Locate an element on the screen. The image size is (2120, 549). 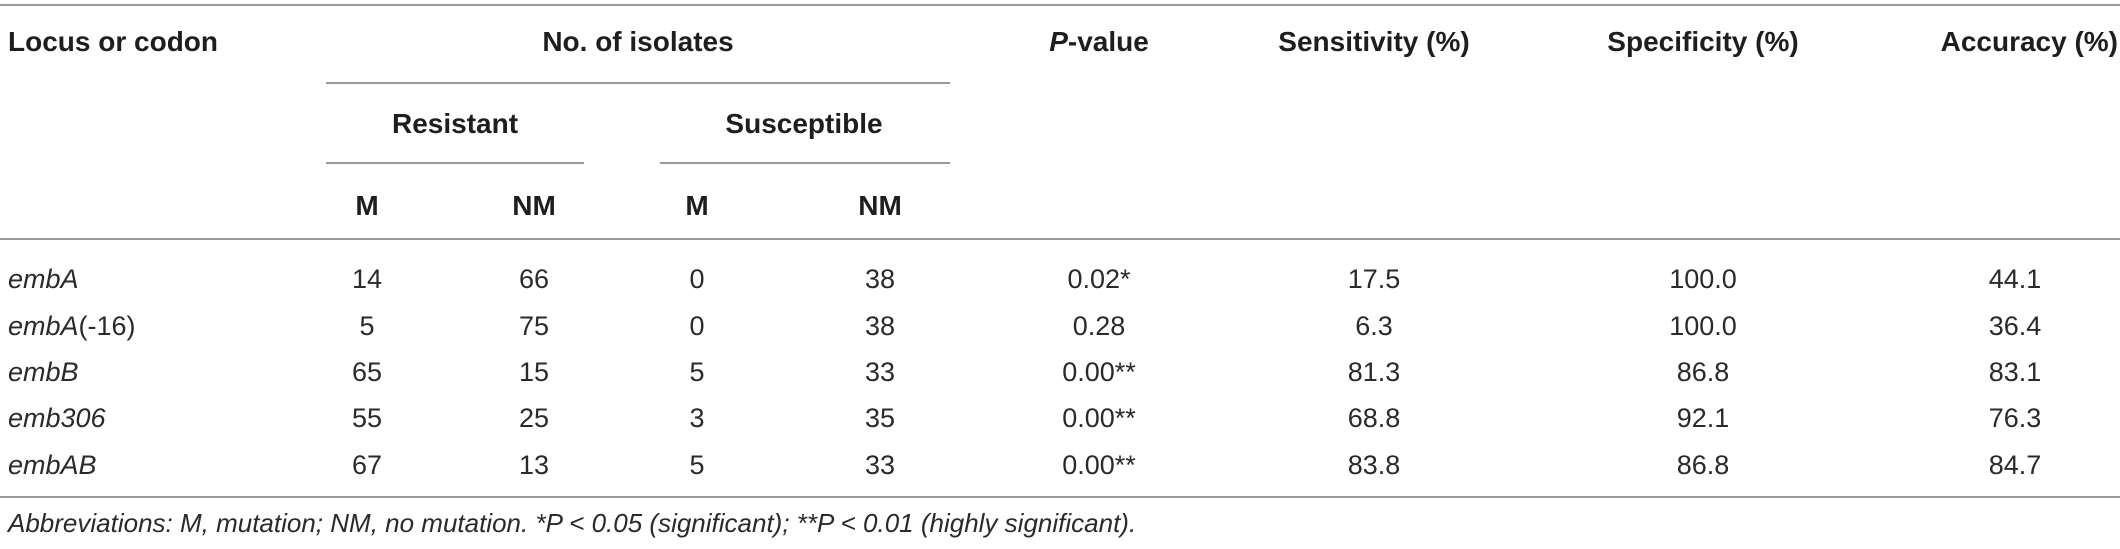
cell-resistant-nm: 66 is located at coordinates (534, 279).